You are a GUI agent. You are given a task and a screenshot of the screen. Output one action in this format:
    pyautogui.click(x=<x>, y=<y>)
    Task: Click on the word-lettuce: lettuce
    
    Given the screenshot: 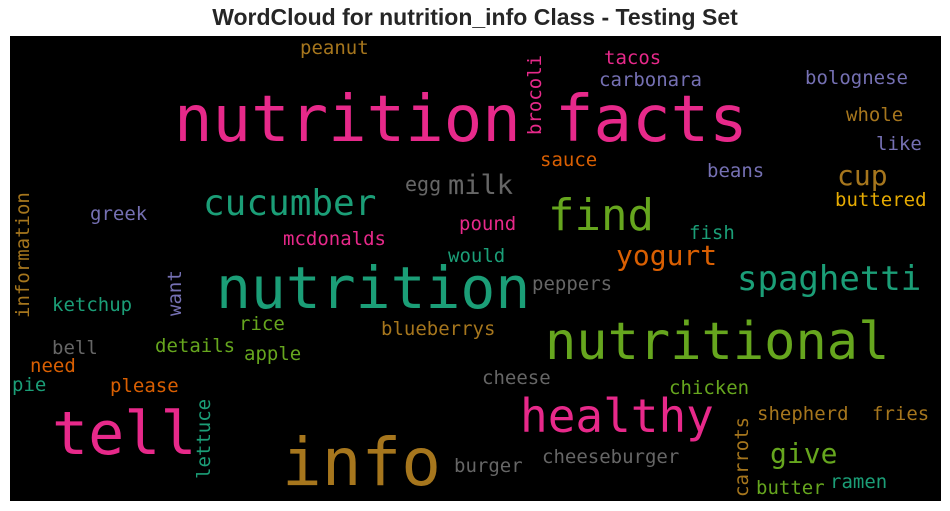 What is the action you would take?
    pyautogui.click(x=204, y=438)
    